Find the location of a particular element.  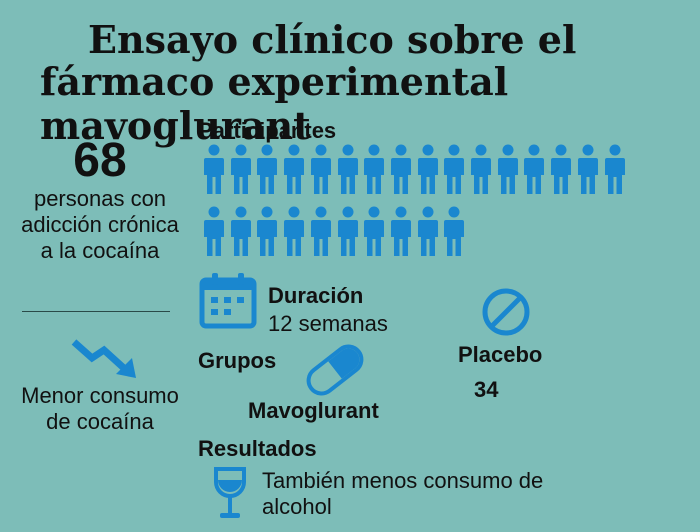

participants-label: Participantes is located at coordinates (267, 130).